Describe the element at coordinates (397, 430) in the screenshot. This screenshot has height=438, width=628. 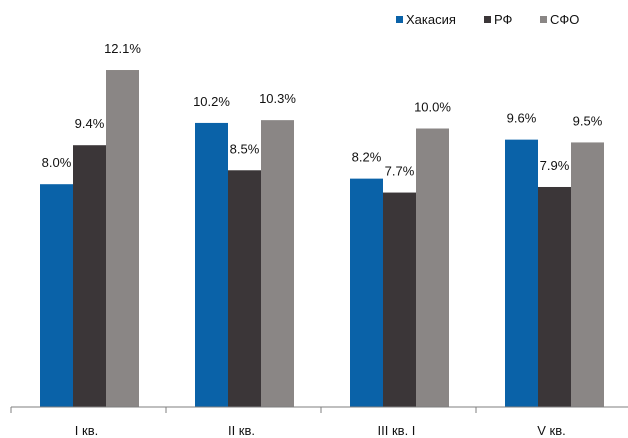
I see `category-label: III кв. I` at that location.